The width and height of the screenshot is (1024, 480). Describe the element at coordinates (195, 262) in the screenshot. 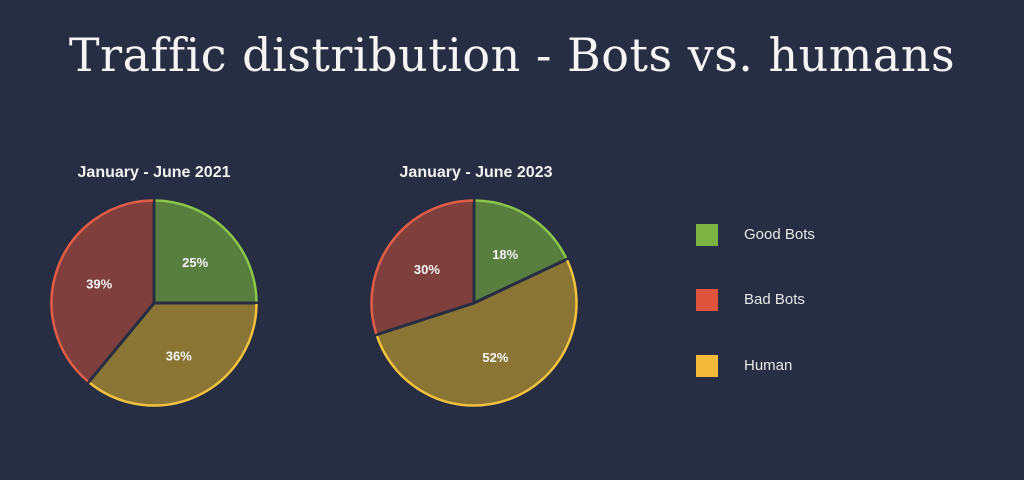

I see `pie-label-good-bots: 25%` at that location.